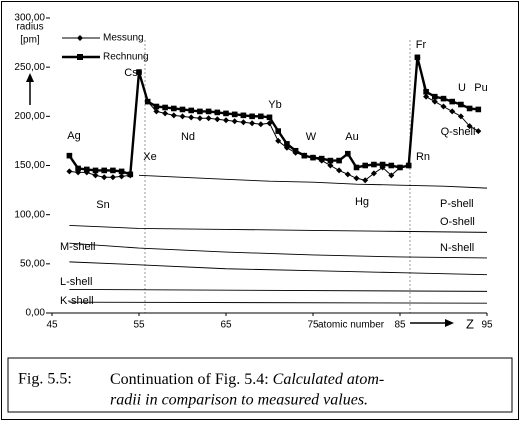  Describe the element at coordinates (76, 282) in the screenshot. I see `shell-label: L-shell` at that location.